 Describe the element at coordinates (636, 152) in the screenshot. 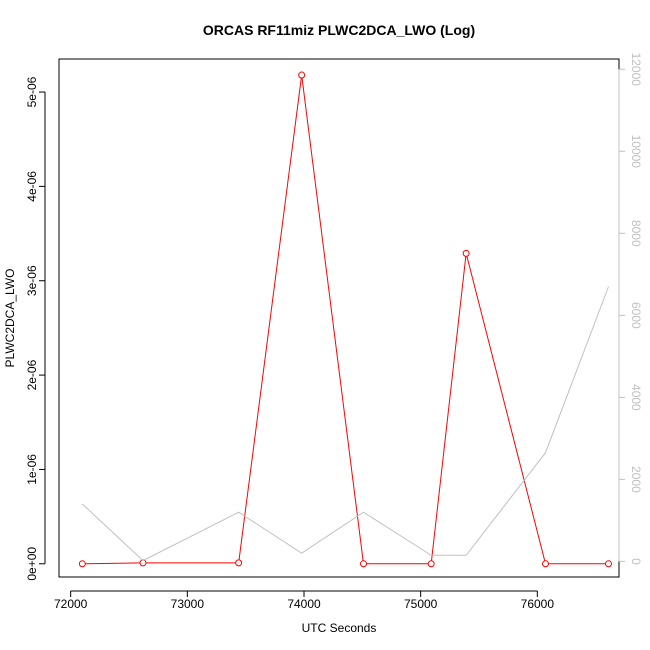

I see `y2-tick-label: 10000` at that location.